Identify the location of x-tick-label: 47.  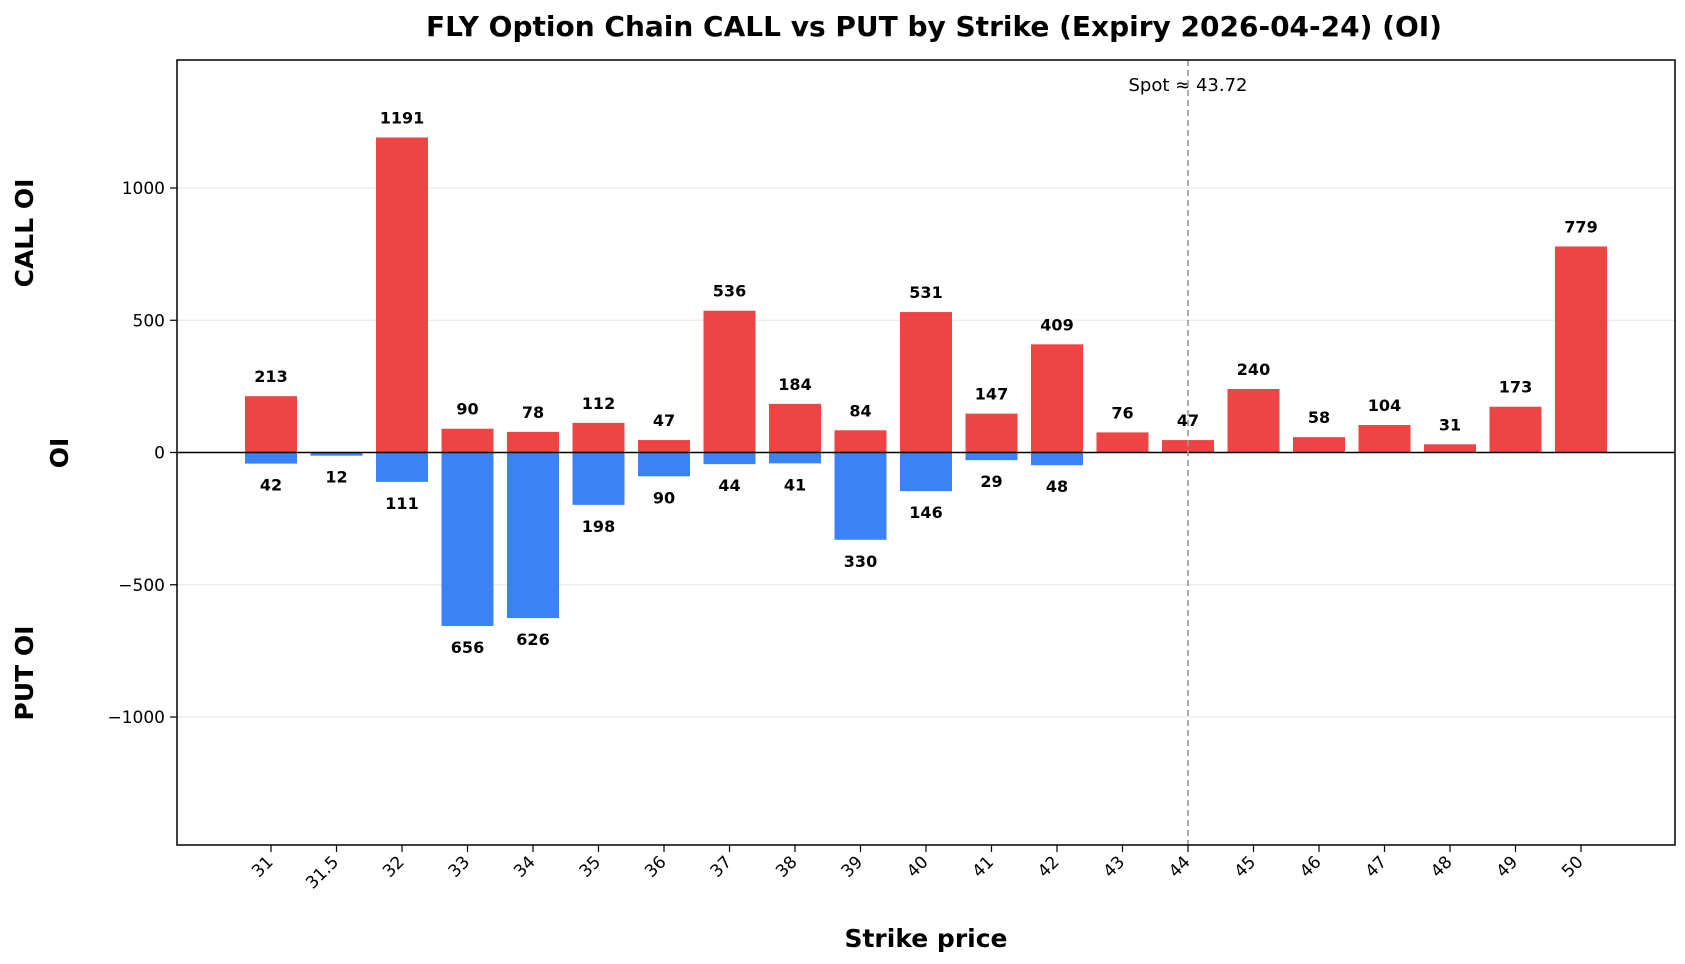
(1376, 866).